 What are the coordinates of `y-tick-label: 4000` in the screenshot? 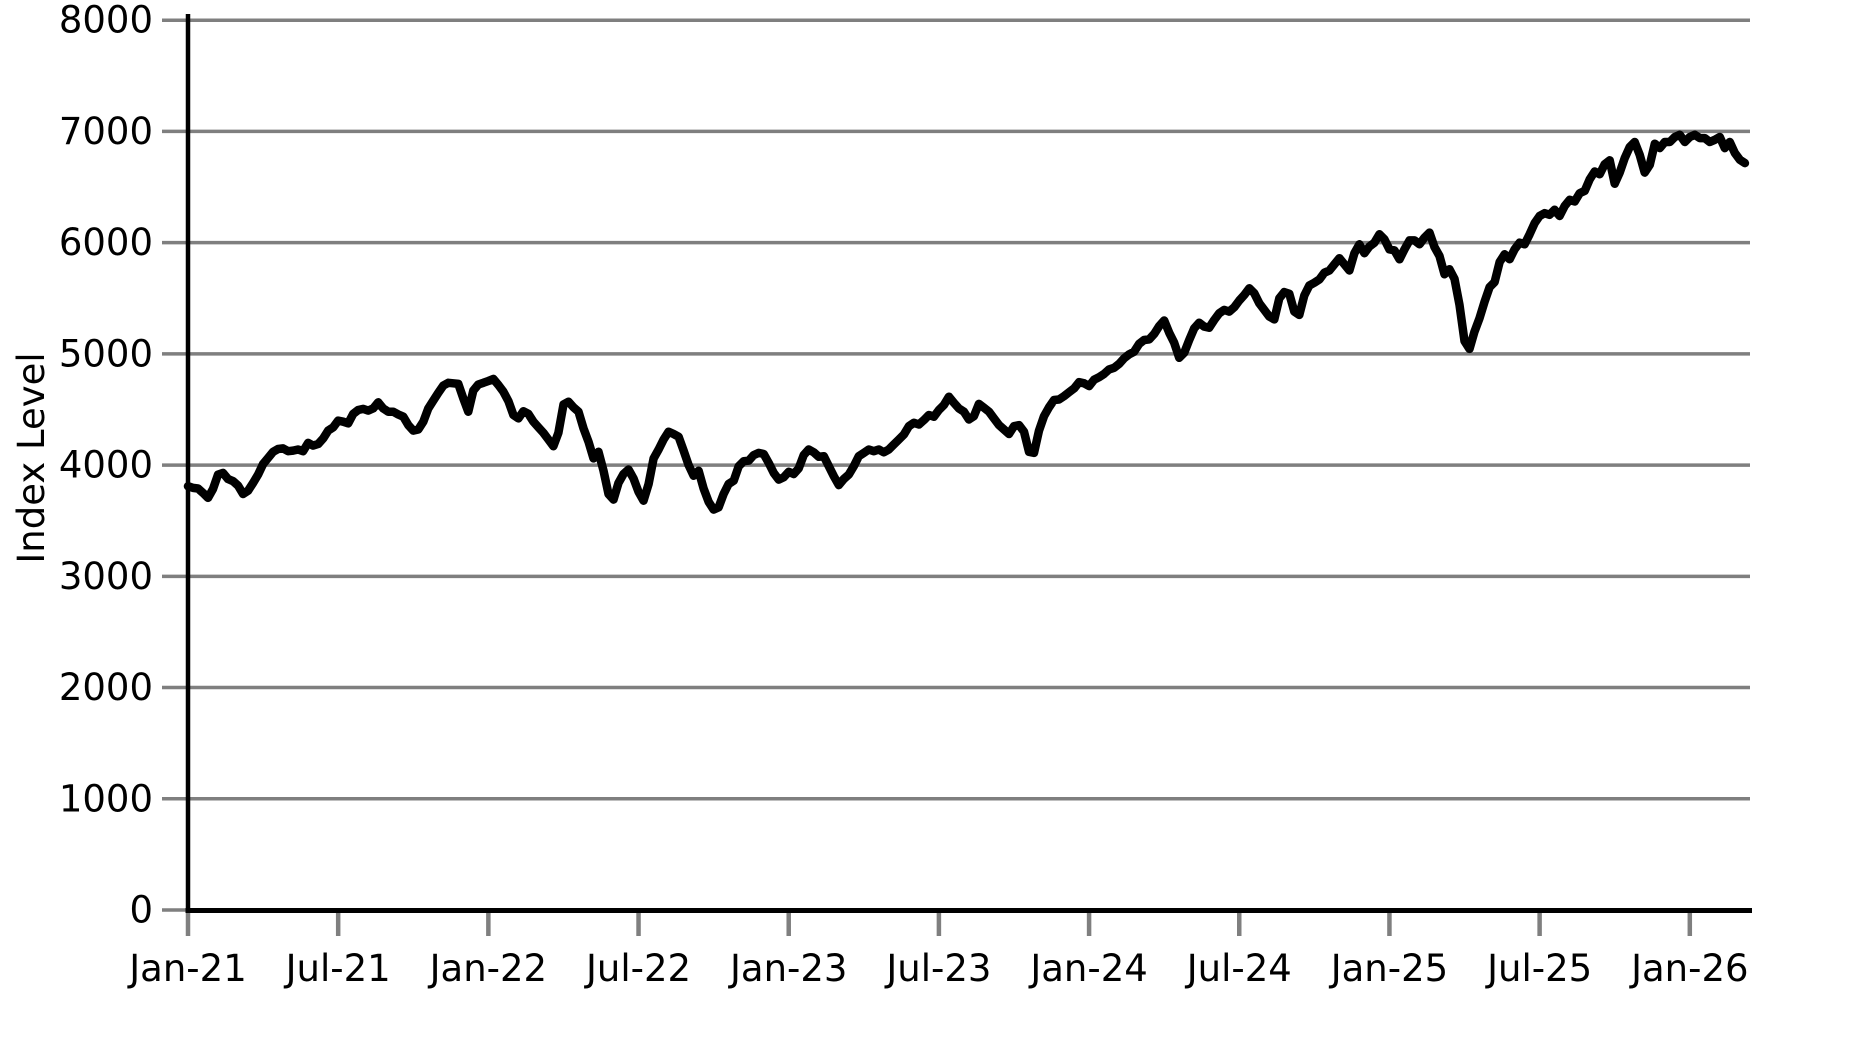 It's located at (106, 465).